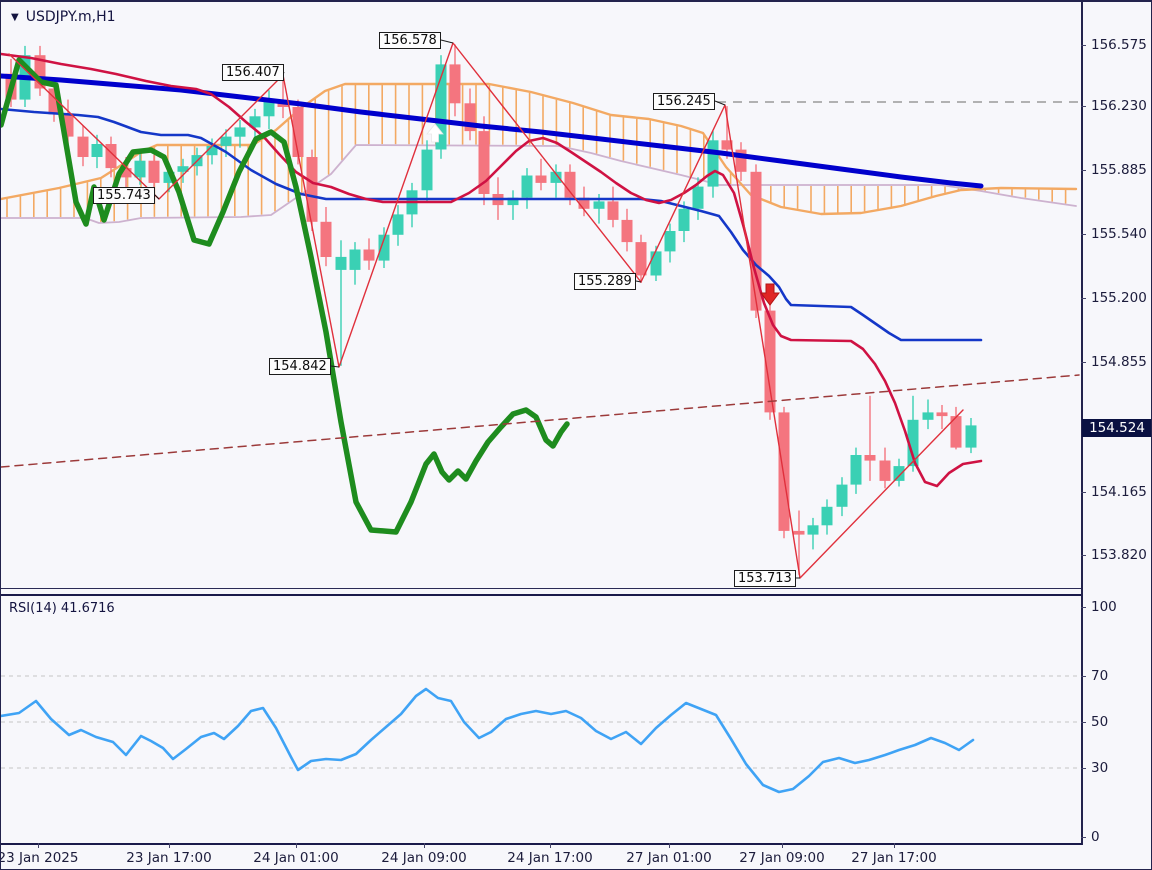  I want to click on time-axis-label: 24 Jan 01:00, so click(296, 858).